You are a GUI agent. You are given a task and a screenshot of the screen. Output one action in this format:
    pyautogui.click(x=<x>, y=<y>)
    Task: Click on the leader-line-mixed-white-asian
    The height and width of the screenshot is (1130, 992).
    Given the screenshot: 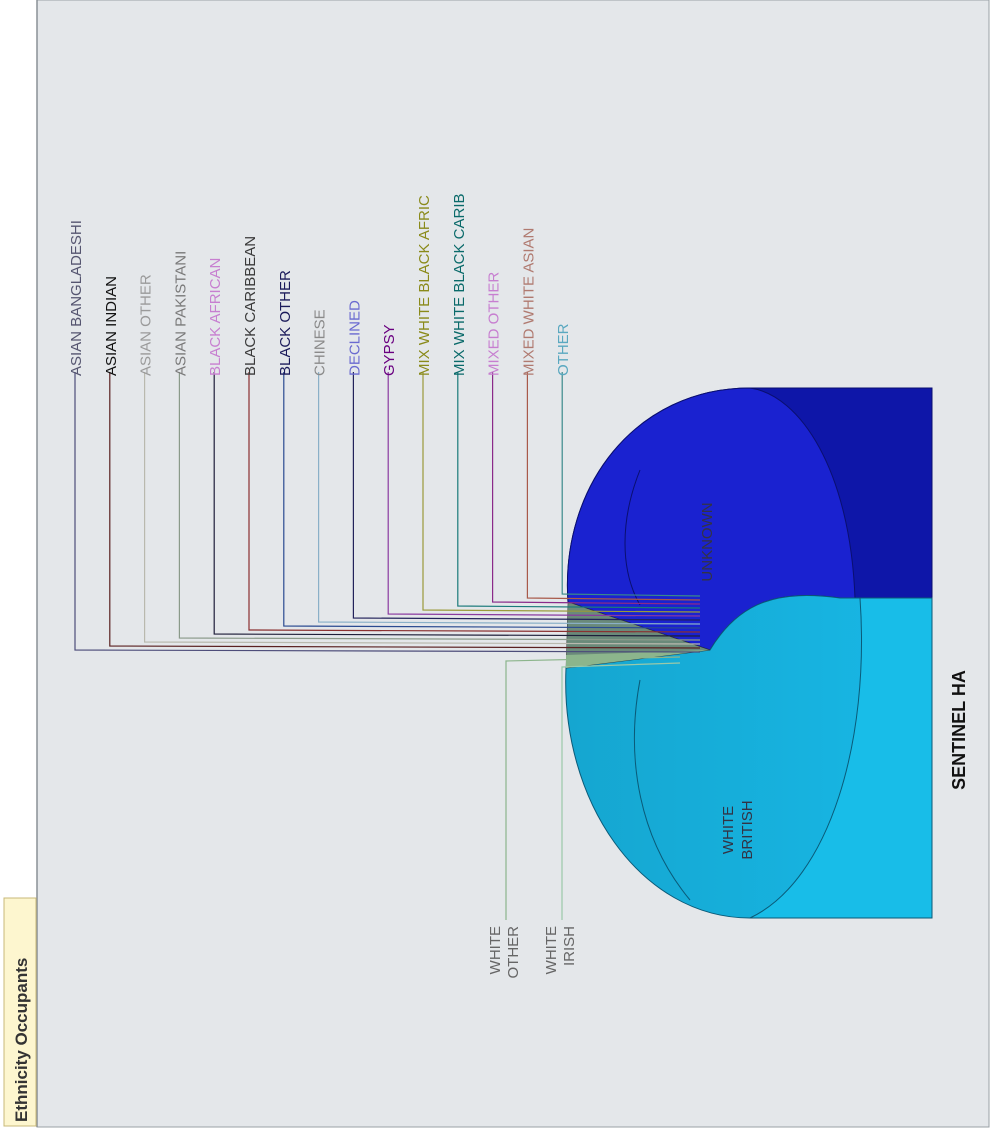 What is the action you would take?
    pyautogui.click(x=613, y=486)
    